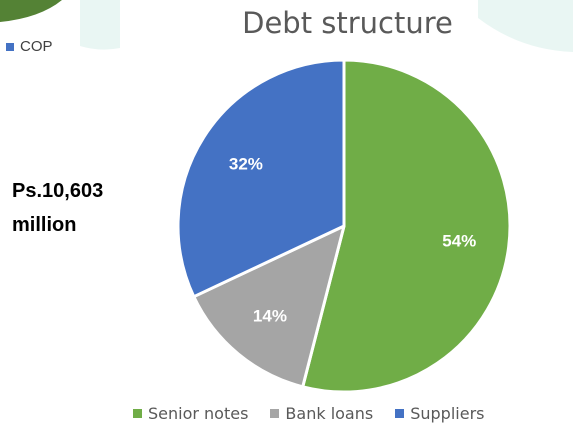  What do you see at coordinates (275, 413) in the screenshot?
I see `legend-swatch-bank-loans` at bounding box center [275, 413].